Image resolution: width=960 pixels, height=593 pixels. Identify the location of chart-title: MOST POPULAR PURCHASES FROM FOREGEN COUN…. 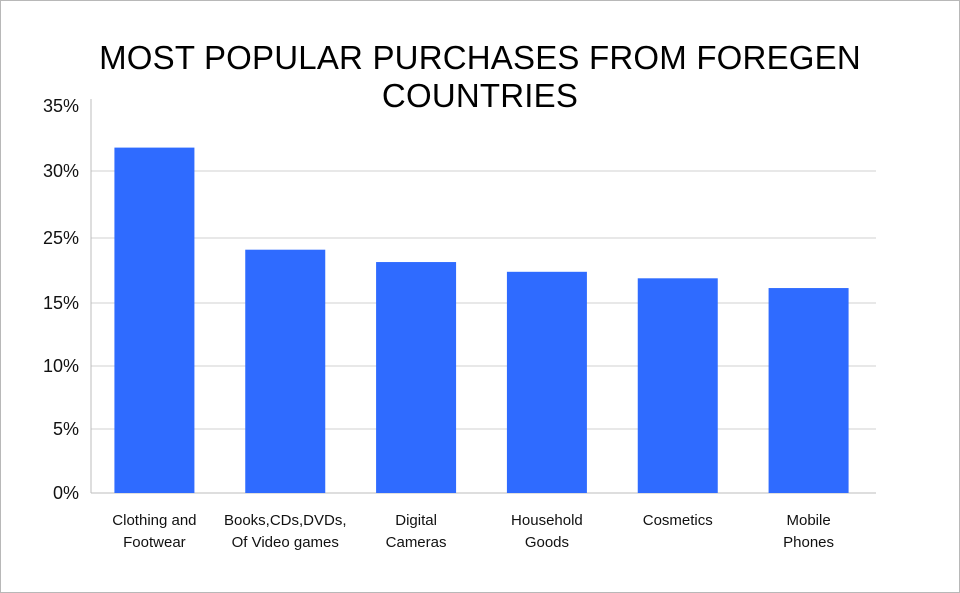
(480, 76).